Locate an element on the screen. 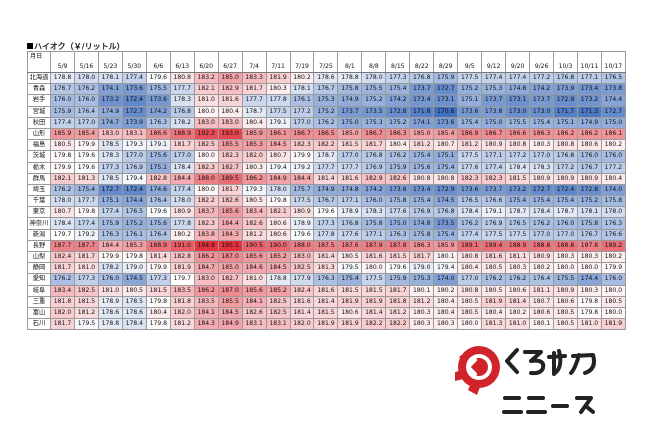  price-cell: 185.2 is located at coordinates (278, 257).